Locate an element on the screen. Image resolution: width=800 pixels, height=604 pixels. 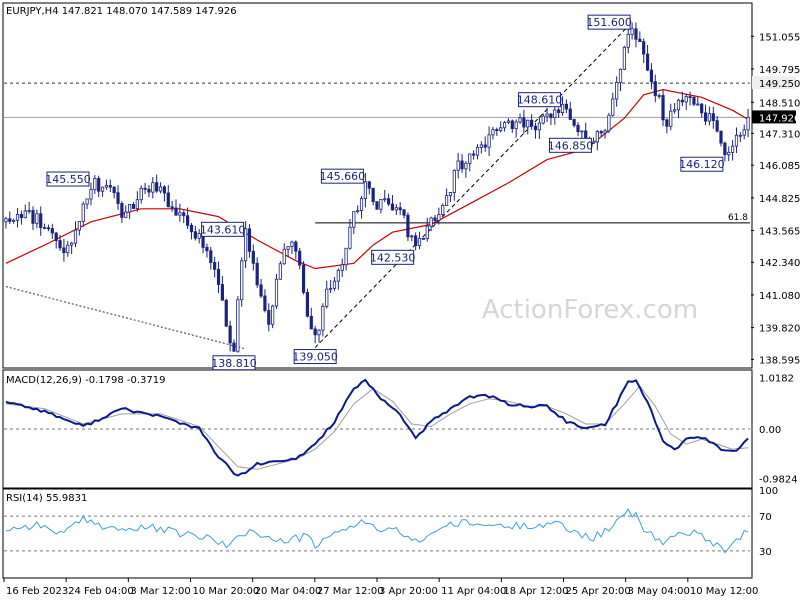
x-axis-label: 25 Apr 20:00 is located at coordinates (598, 591).